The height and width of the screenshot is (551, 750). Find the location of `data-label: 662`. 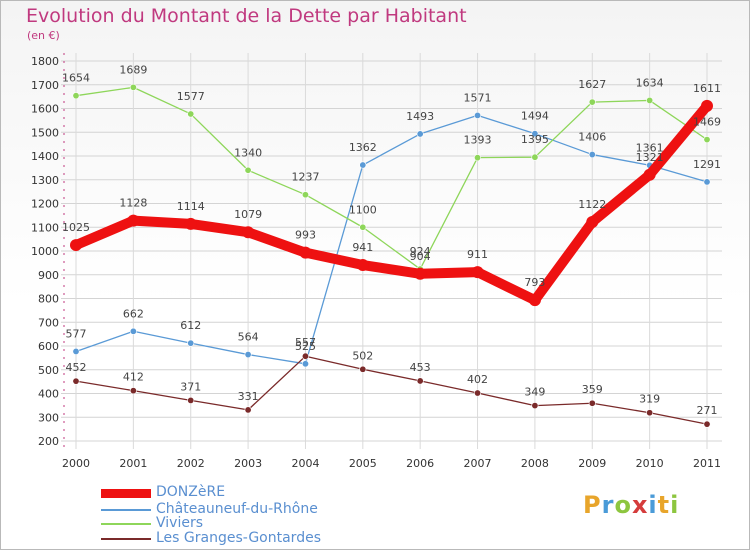

data-label: 662 is located at coordinates (133, 313).